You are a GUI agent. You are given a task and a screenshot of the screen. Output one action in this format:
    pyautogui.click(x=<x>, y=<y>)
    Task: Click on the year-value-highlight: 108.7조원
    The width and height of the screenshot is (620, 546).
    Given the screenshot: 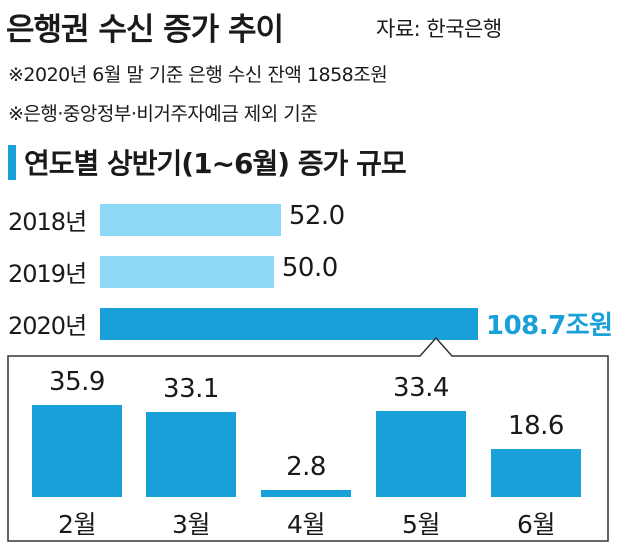 What is the action you would take?
    pyautogui.click(x=549, y=326)
    